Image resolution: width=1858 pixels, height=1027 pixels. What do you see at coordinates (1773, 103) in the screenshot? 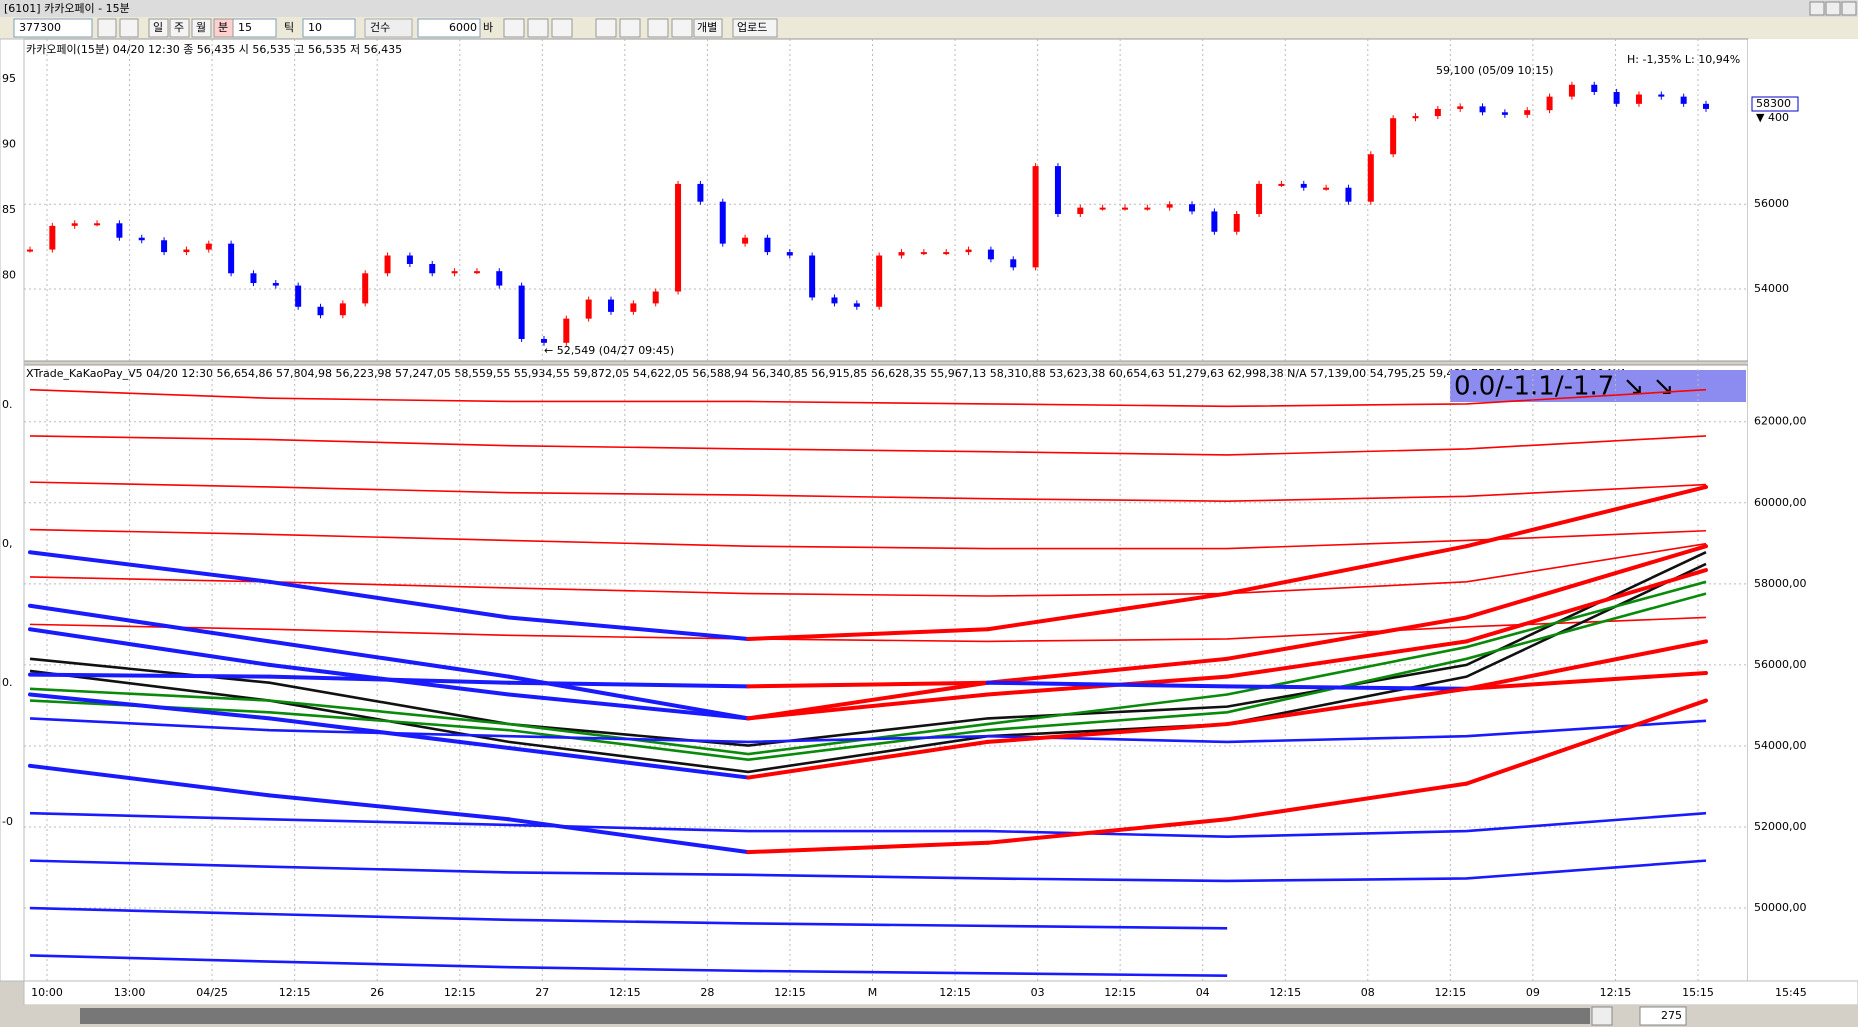
I see `price-box-text: 58300` at bounding box center [1773, 103].